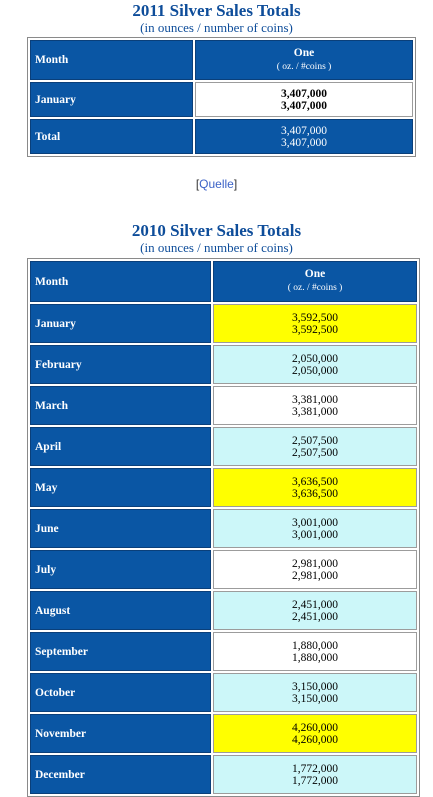  I want to click on value-cell: 2,507,500 2,507,500, so click(315, 446).